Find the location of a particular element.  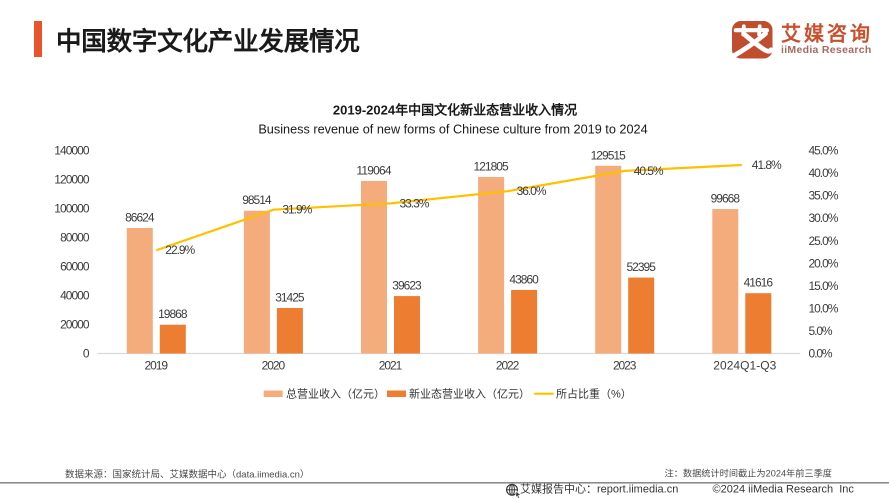

svg-text: 总营业收入（亿元） is located at coordinates (335, 394).